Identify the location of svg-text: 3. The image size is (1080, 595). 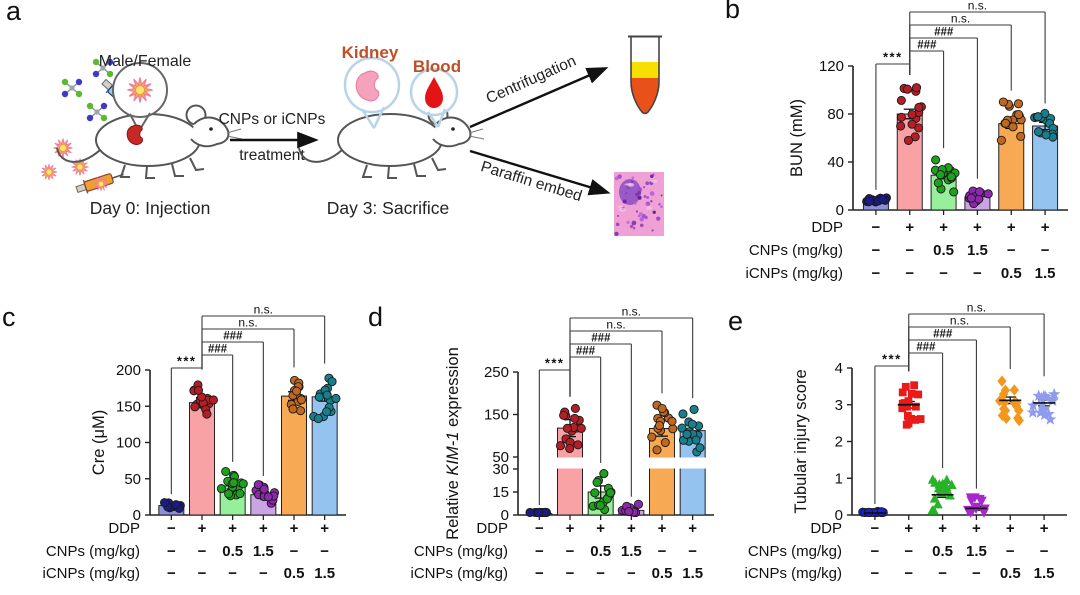
(839, 405).